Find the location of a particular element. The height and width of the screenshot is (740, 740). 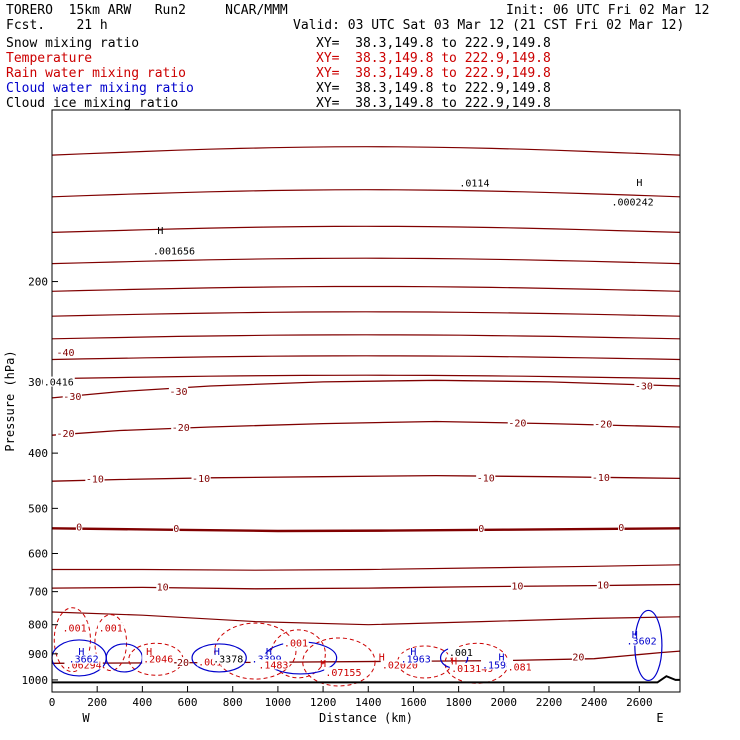

contour-label: .3378 is located at coordinates (228, 660).